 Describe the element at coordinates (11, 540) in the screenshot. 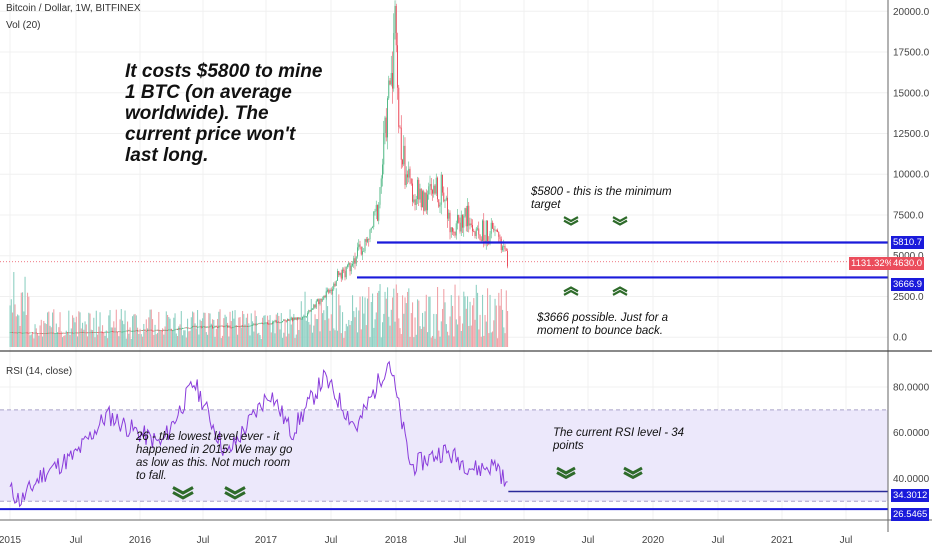

I see `x-tick-label: 2015` at that location.